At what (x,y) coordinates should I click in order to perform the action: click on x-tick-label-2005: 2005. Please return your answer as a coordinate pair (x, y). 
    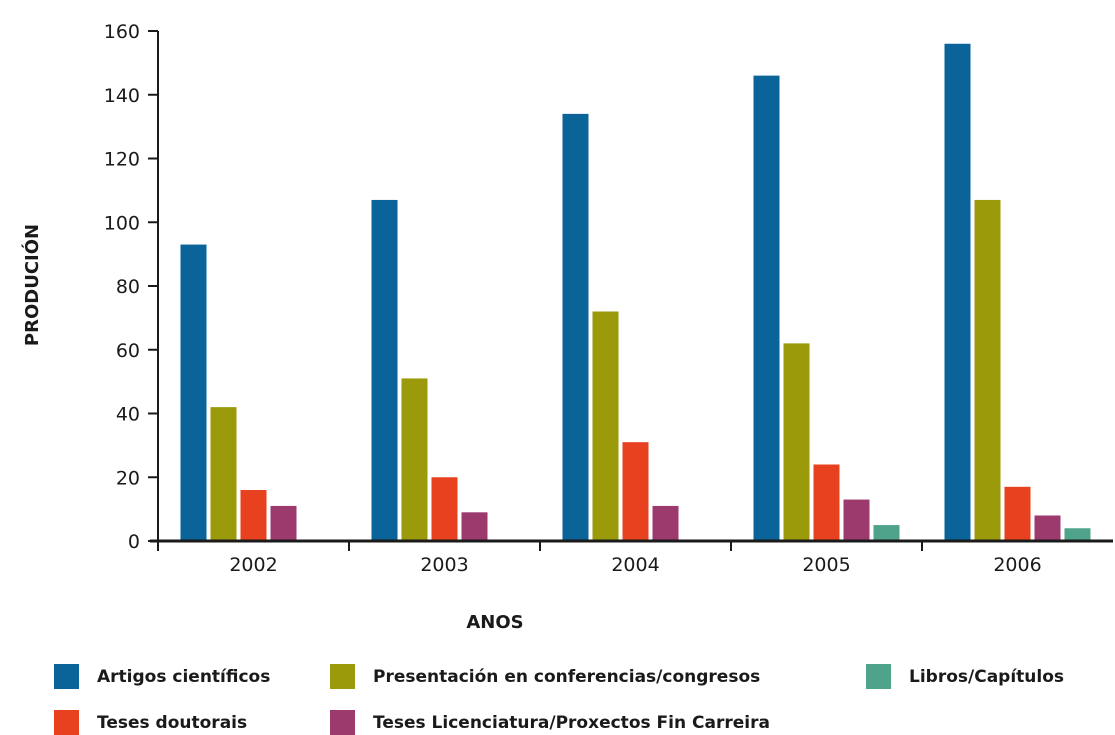
    Looking at the image, I should click on (826, 565).